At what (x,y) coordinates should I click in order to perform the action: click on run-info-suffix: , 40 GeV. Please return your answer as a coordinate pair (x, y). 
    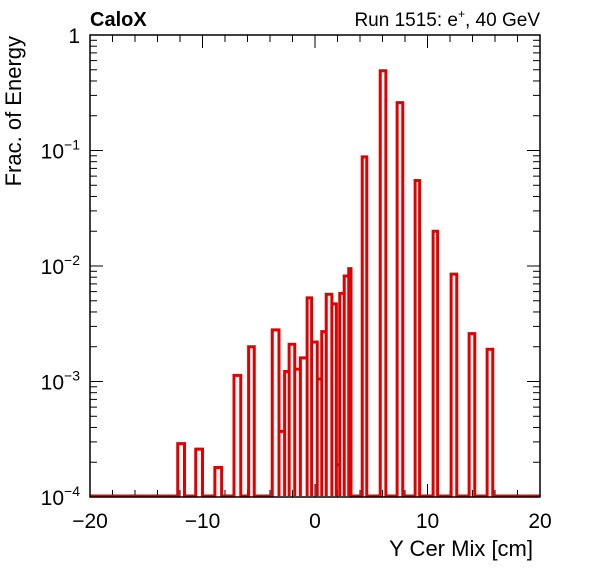
    Looking at the image, I should click on (502, 20).